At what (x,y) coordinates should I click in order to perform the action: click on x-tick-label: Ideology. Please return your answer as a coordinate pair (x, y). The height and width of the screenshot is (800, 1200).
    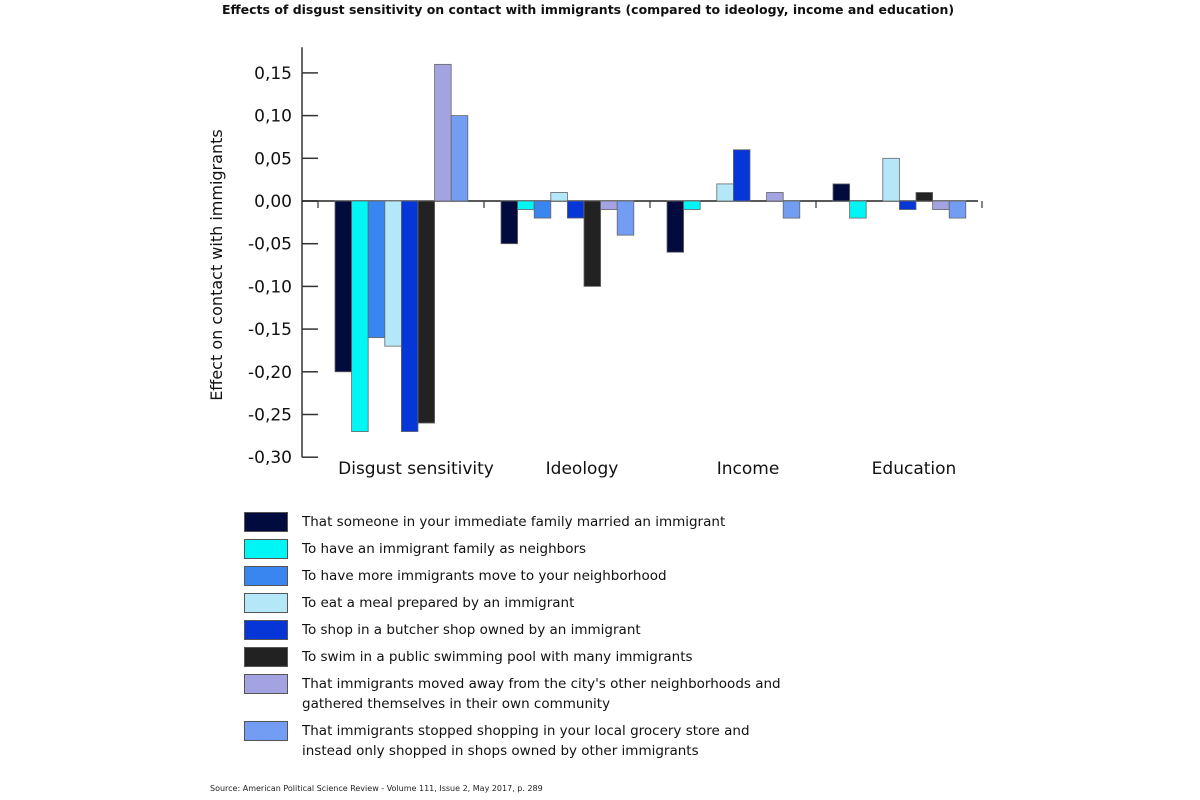
    Looking at the image, I should click on (582, 469).